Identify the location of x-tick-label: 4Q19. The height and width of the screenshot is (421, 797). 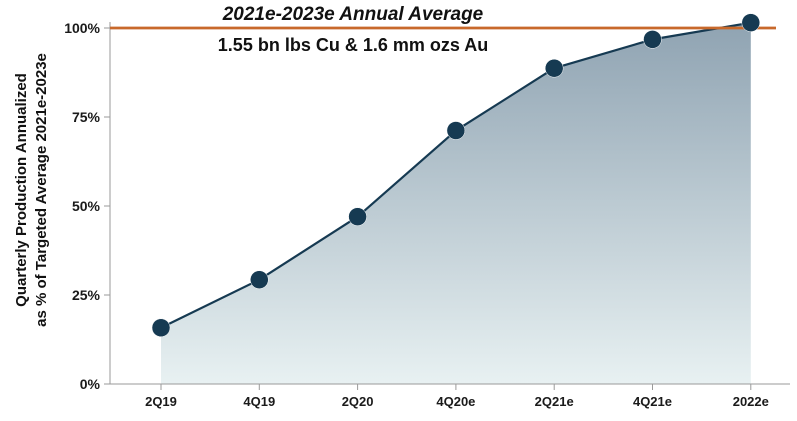
(259, 401).